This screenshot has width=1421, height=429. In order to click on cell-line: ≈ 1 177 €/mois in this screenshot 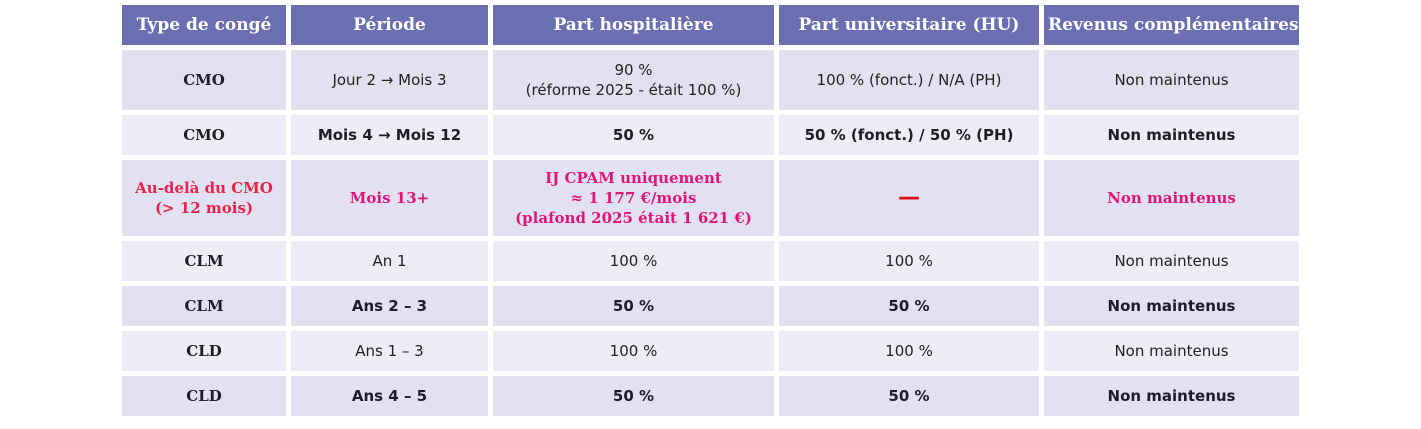, I will do `click(633, 198)`.